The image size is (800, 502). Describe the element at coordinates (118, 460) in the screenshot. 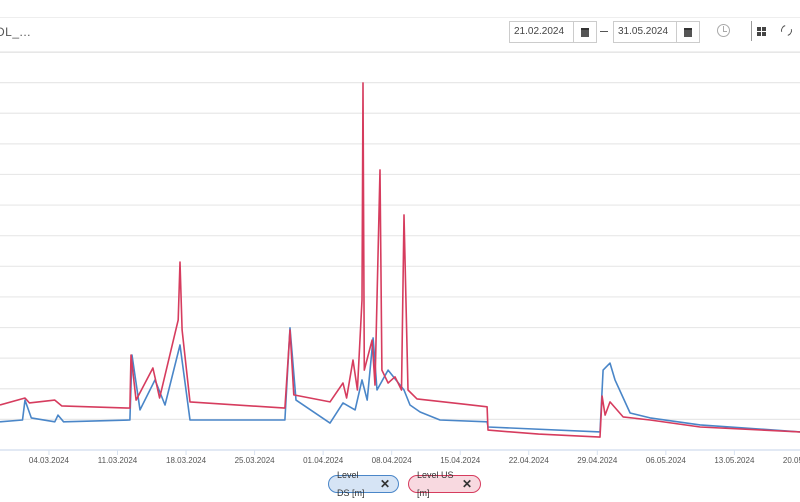

I see `x-tick-label: 11.03.2024` at that location.